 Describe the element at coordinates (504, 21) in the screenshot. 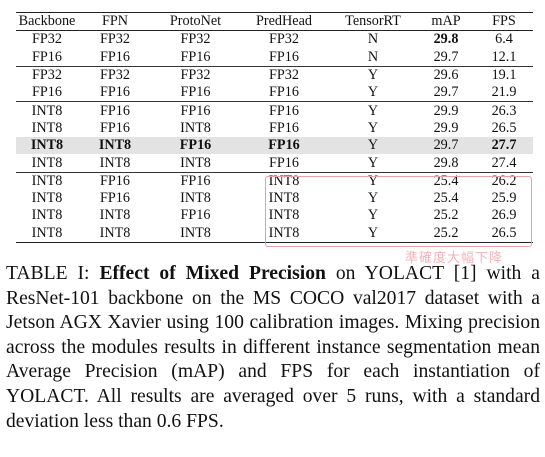

I see `column-header: FPS` at that location.